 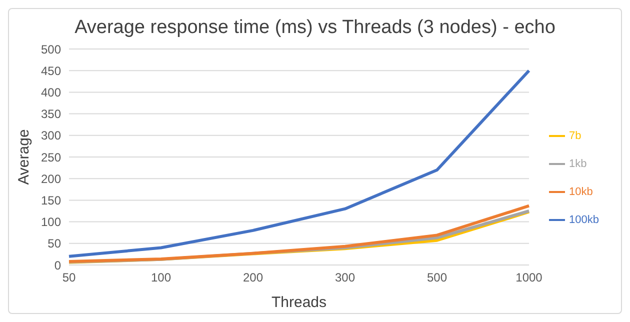 I want to click on x-tick-label: 50, so click(x=69, y=277).